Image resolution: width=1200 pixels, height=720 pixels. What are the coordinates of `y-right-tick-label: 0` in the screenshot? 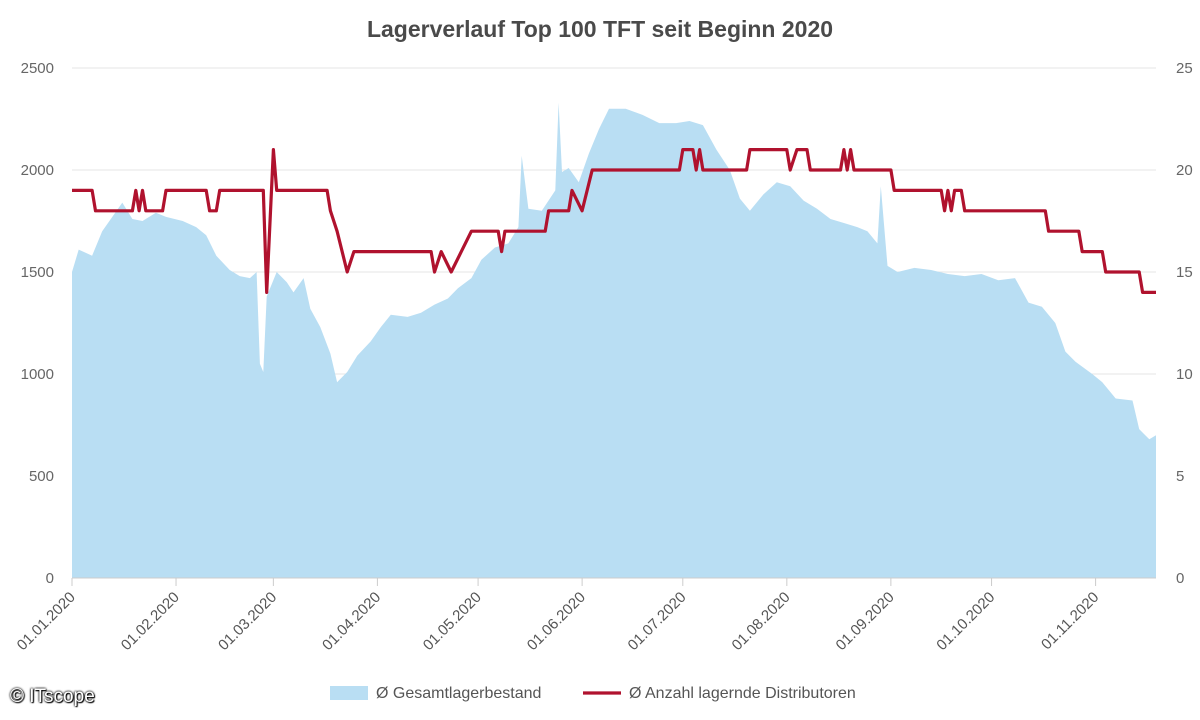 It's located at (1180, 578).